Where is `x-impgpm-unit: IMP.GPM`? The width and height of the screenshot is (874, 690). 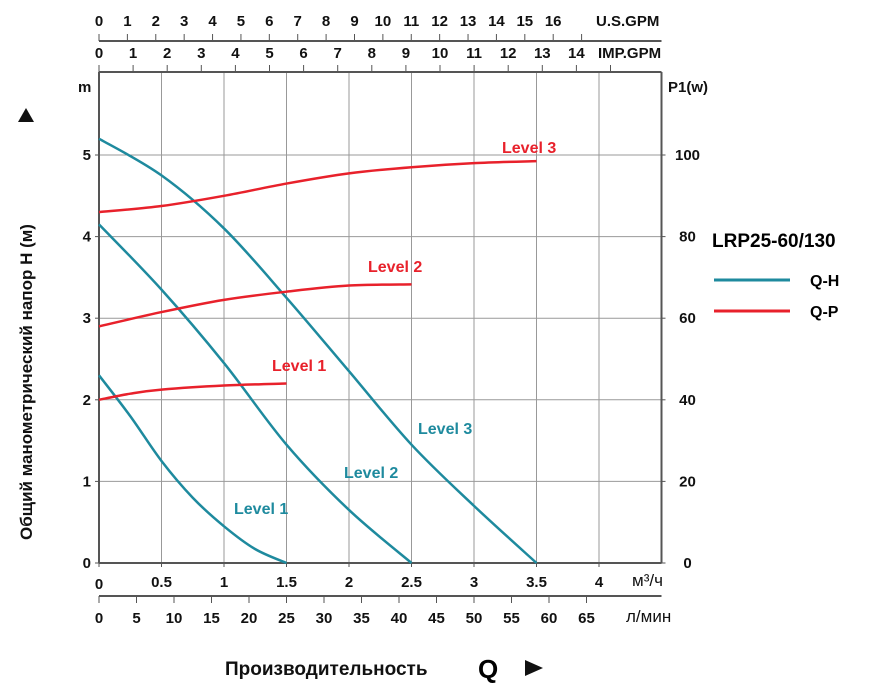
x-impgpm-unit: IMP.GPM is located at coordinates (629, 53).